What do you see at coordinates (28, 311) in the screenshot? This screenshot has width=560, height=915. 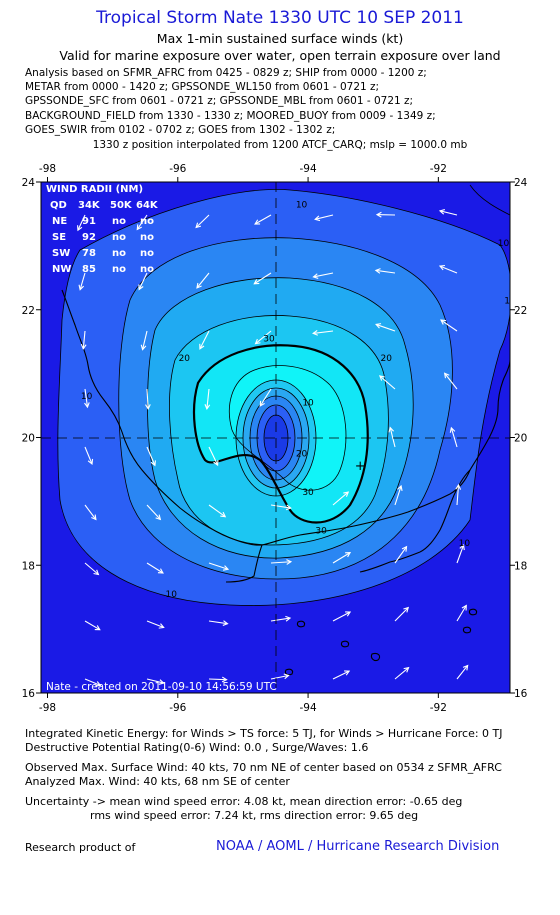 I see `lat-tick-label-left: 22` at bounding box center [28, 311].